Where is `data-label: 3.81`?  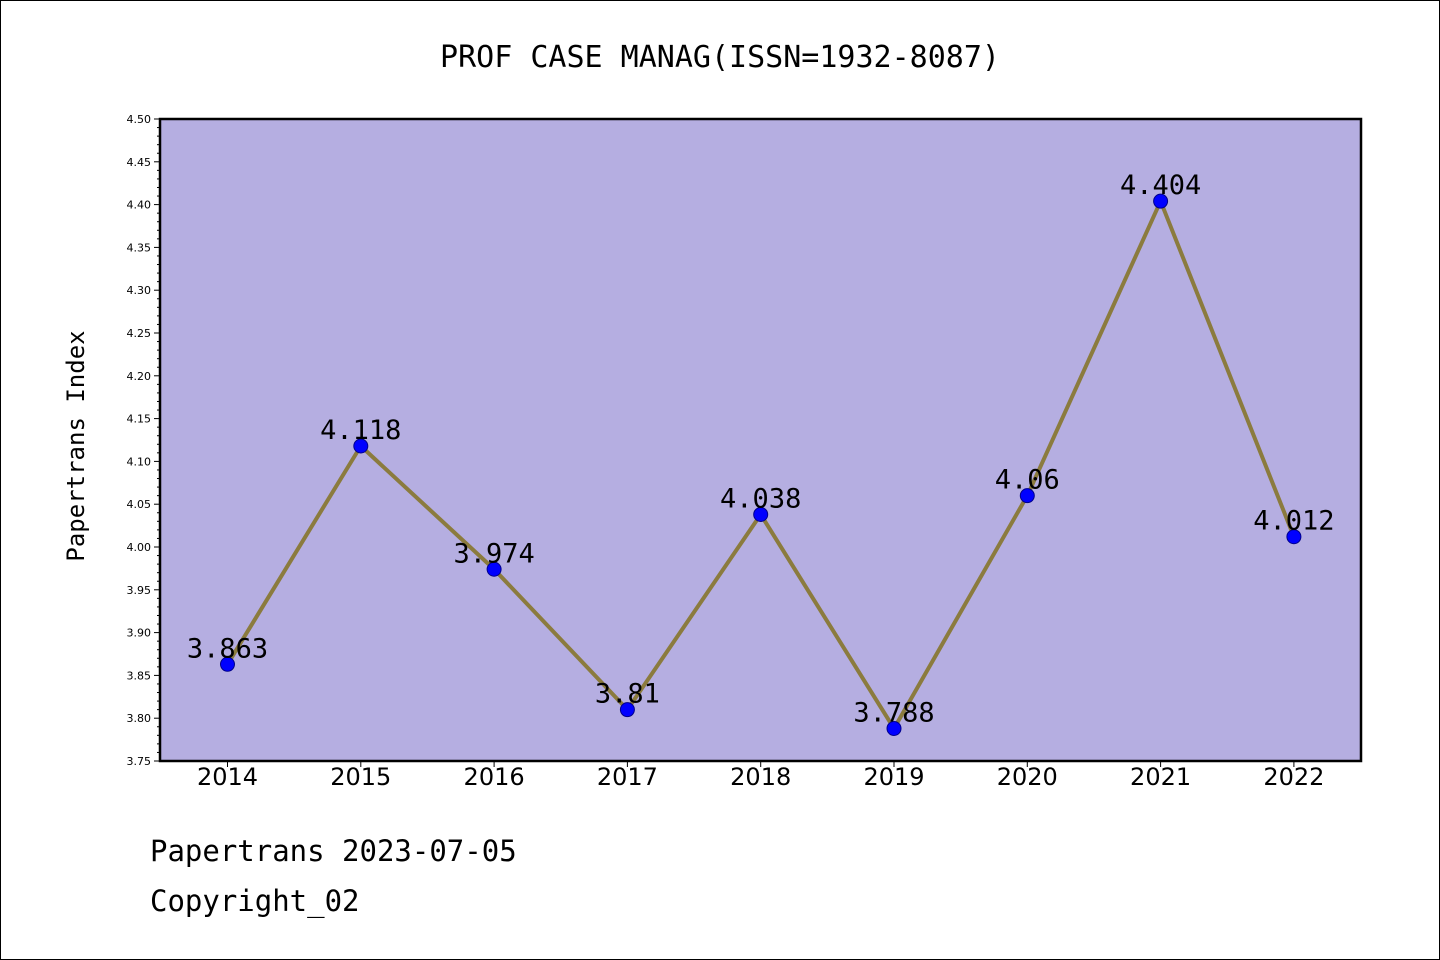 data-label: 3.81 is located at coordinates (627, 694).